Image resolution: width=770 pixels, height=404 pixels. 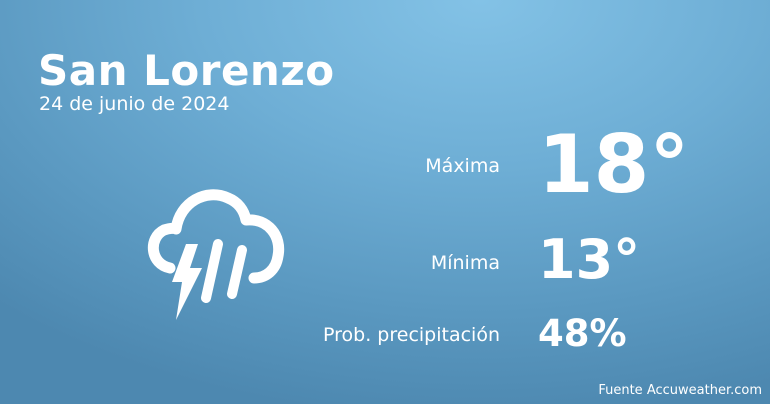 What do you see at coordinates (589, 259) in the screenshot?
I see `min-temp-value: 13°` at bounding box center [589, 259].